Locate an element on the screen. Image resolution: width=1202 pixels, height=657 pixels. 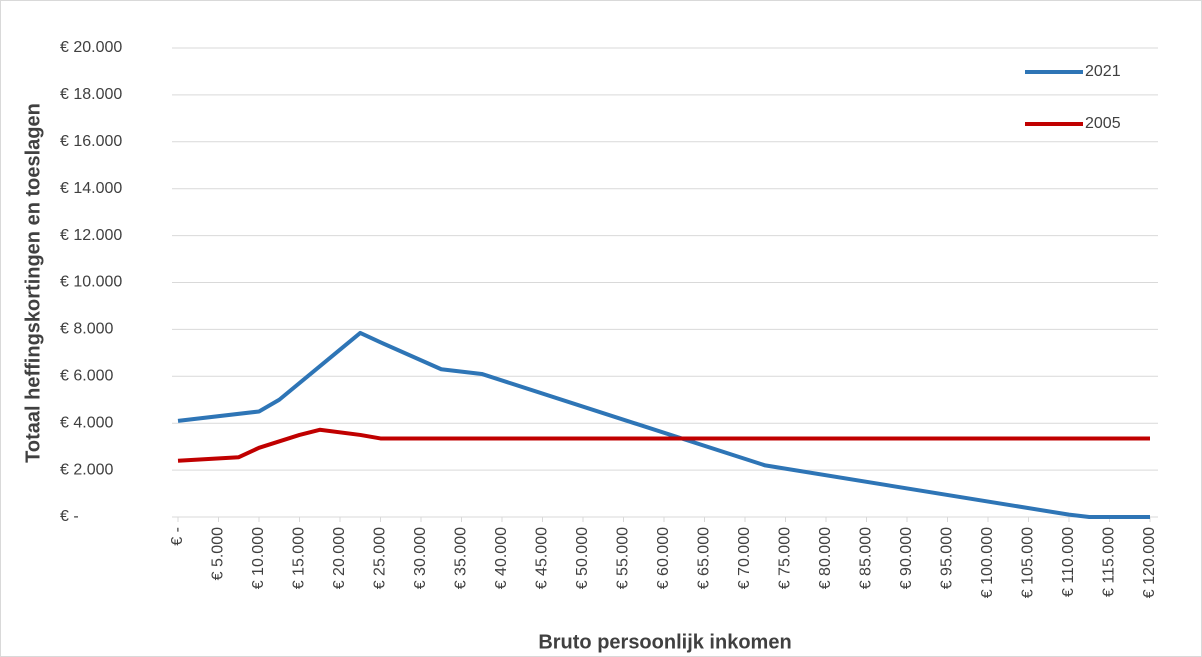
x-tick-label: € 85.000 is located at coordinates (866, 558).